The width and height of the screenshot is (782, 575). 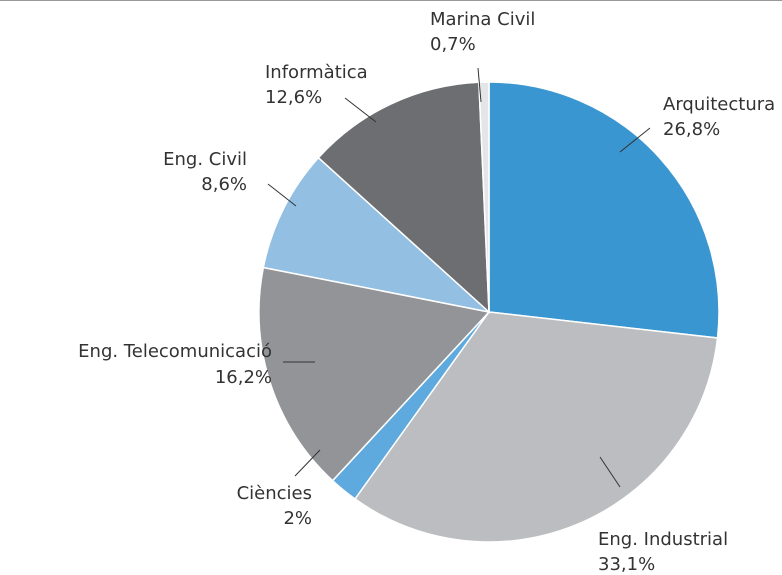 I want to click on slice-label: Informàtica, so click(x=316, y=72).